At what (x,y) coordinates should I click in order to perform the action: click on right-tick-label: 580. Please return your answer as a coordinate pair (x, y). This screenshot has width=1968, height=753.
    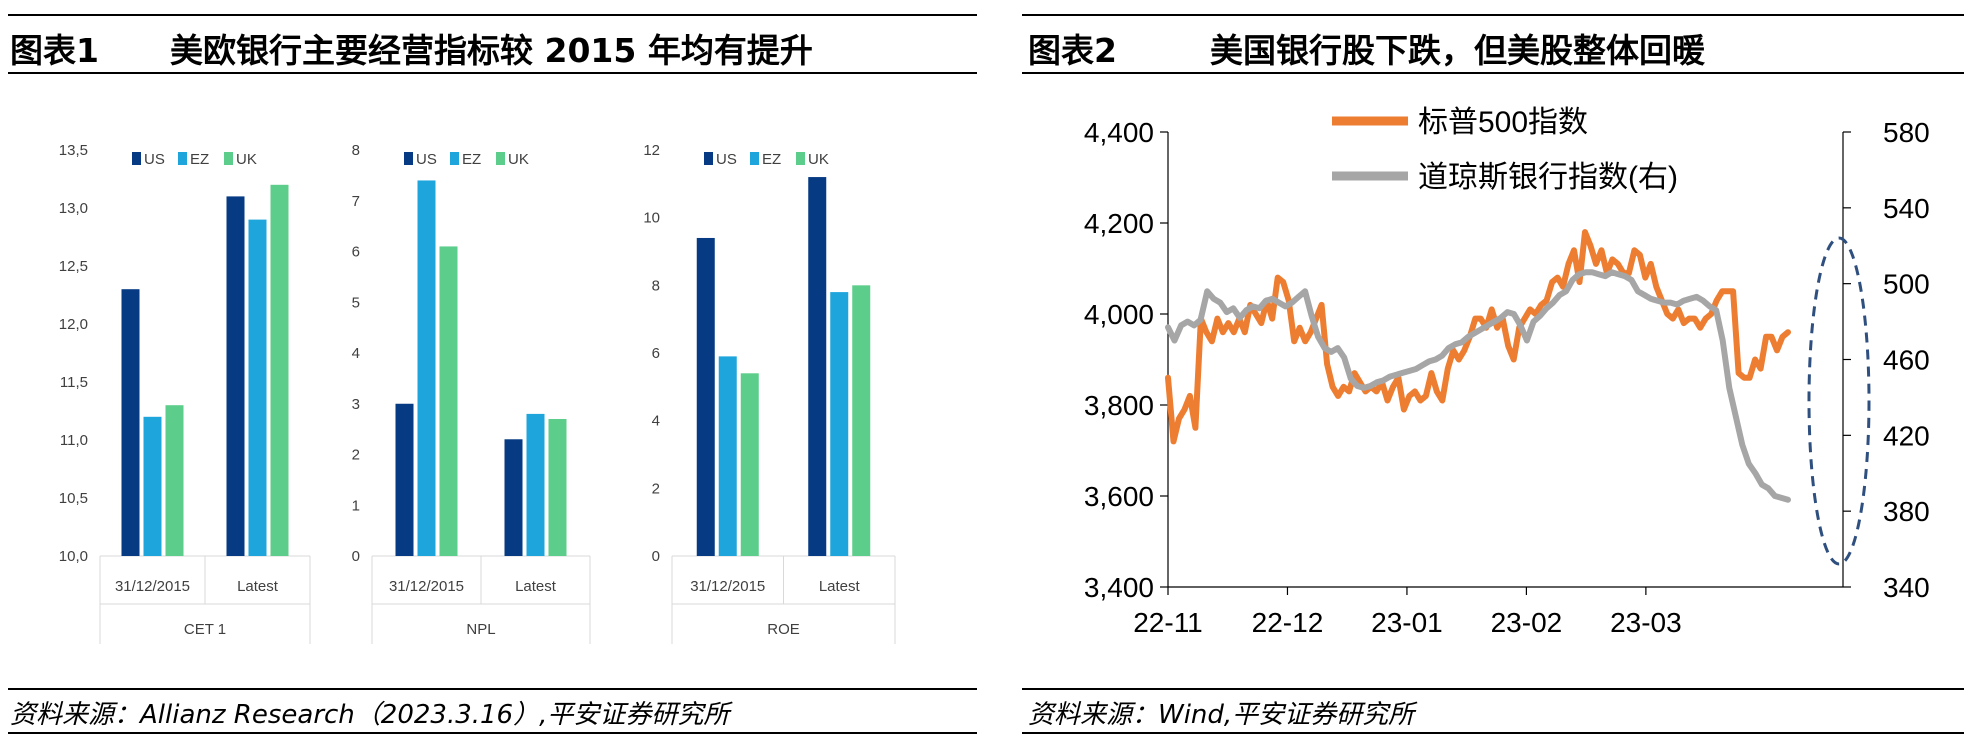
    Looking at the image, I should click on (1906, 132).